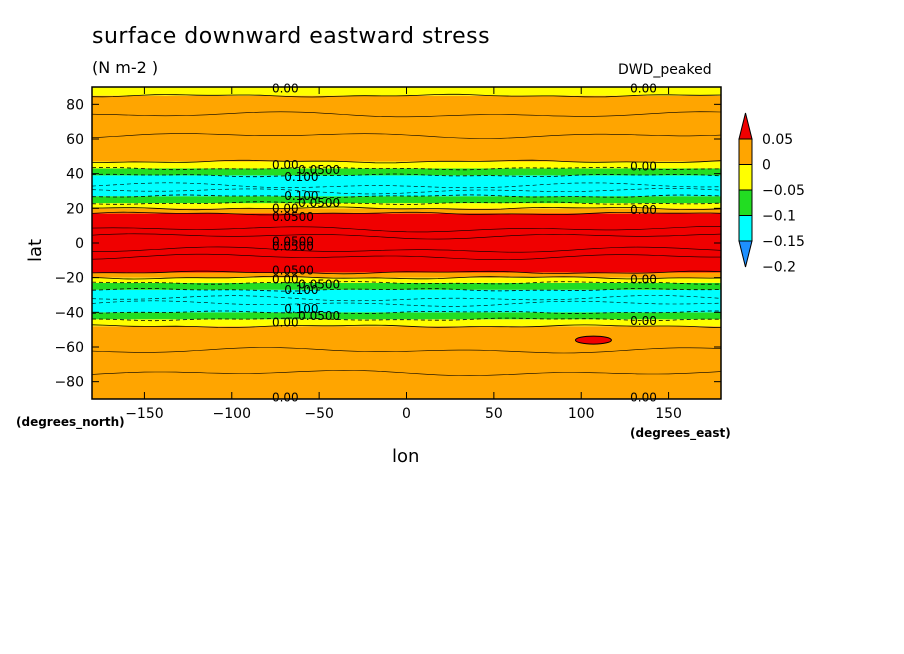 The image size is (904, 654). Describe the element at coordinates (779, 268) in the screenshot. I see `colorbar-level-label: −0.2` at that location.